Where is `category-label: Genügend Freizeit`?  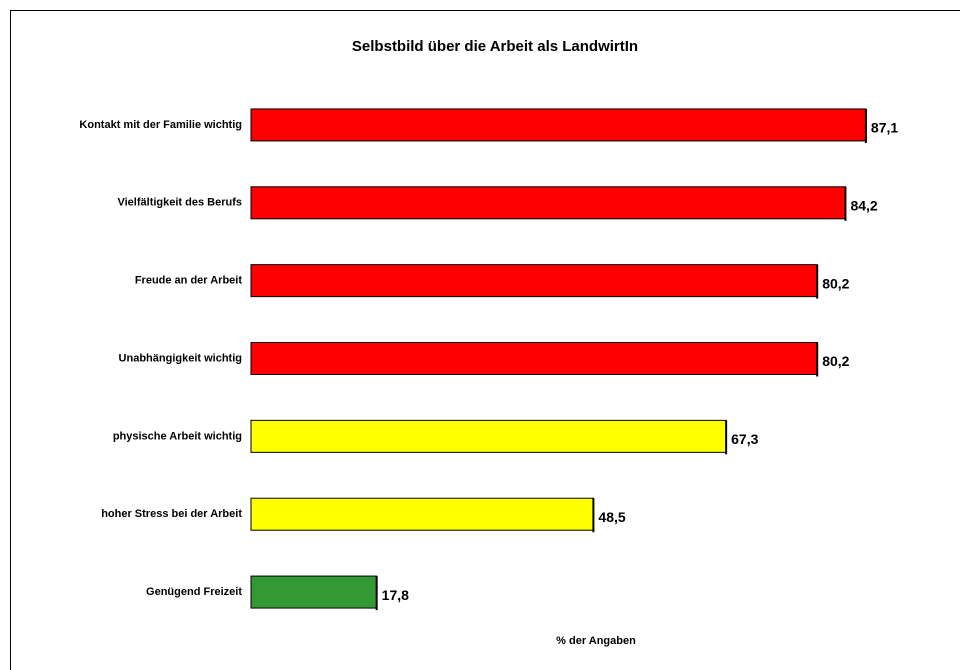
category-label: Genügend Freizeit is located at coordinates (194, 592).